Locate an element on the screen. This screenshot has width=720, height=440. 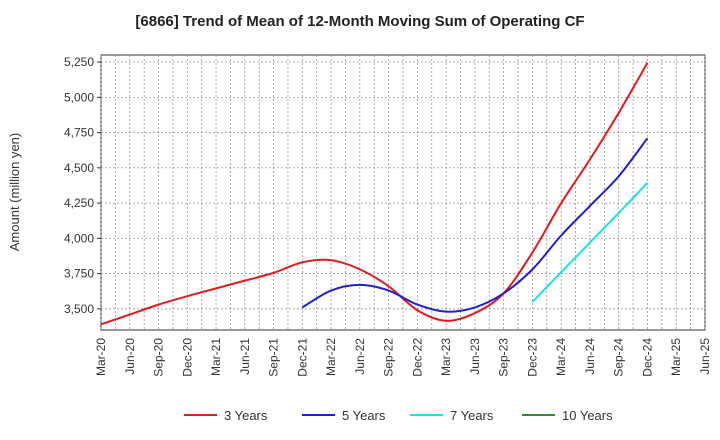
y-axis-label: Amount (million yen) is located at coordinates (14, 192).